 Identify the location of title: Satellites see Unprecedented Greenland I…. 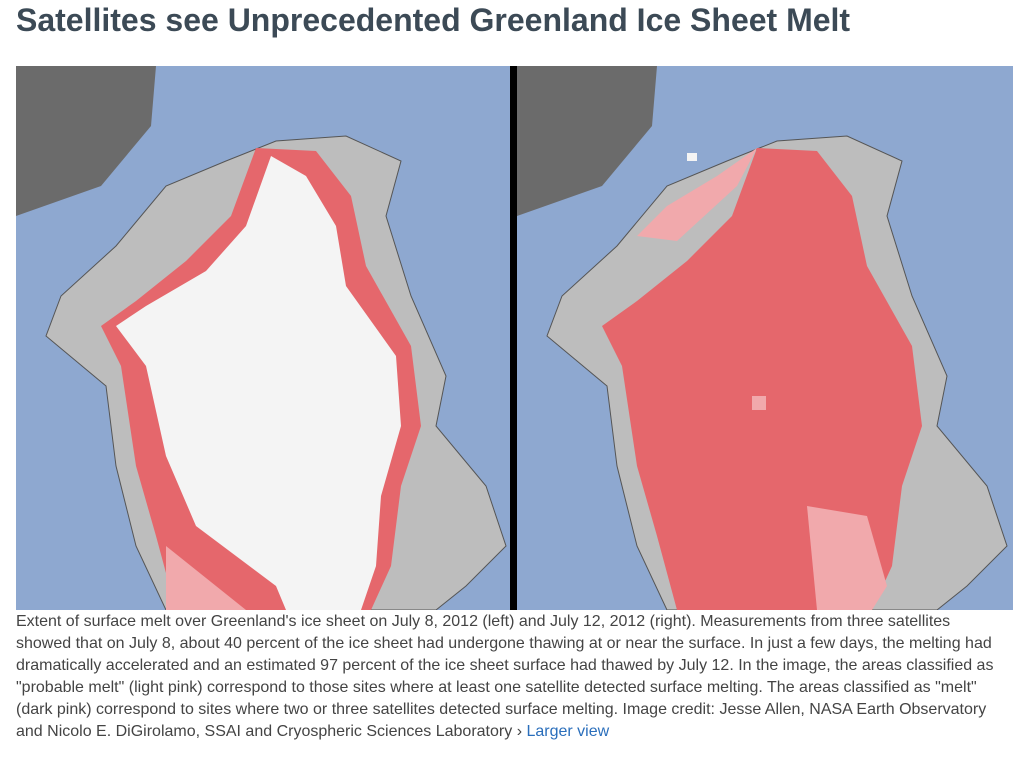
(433, 20).